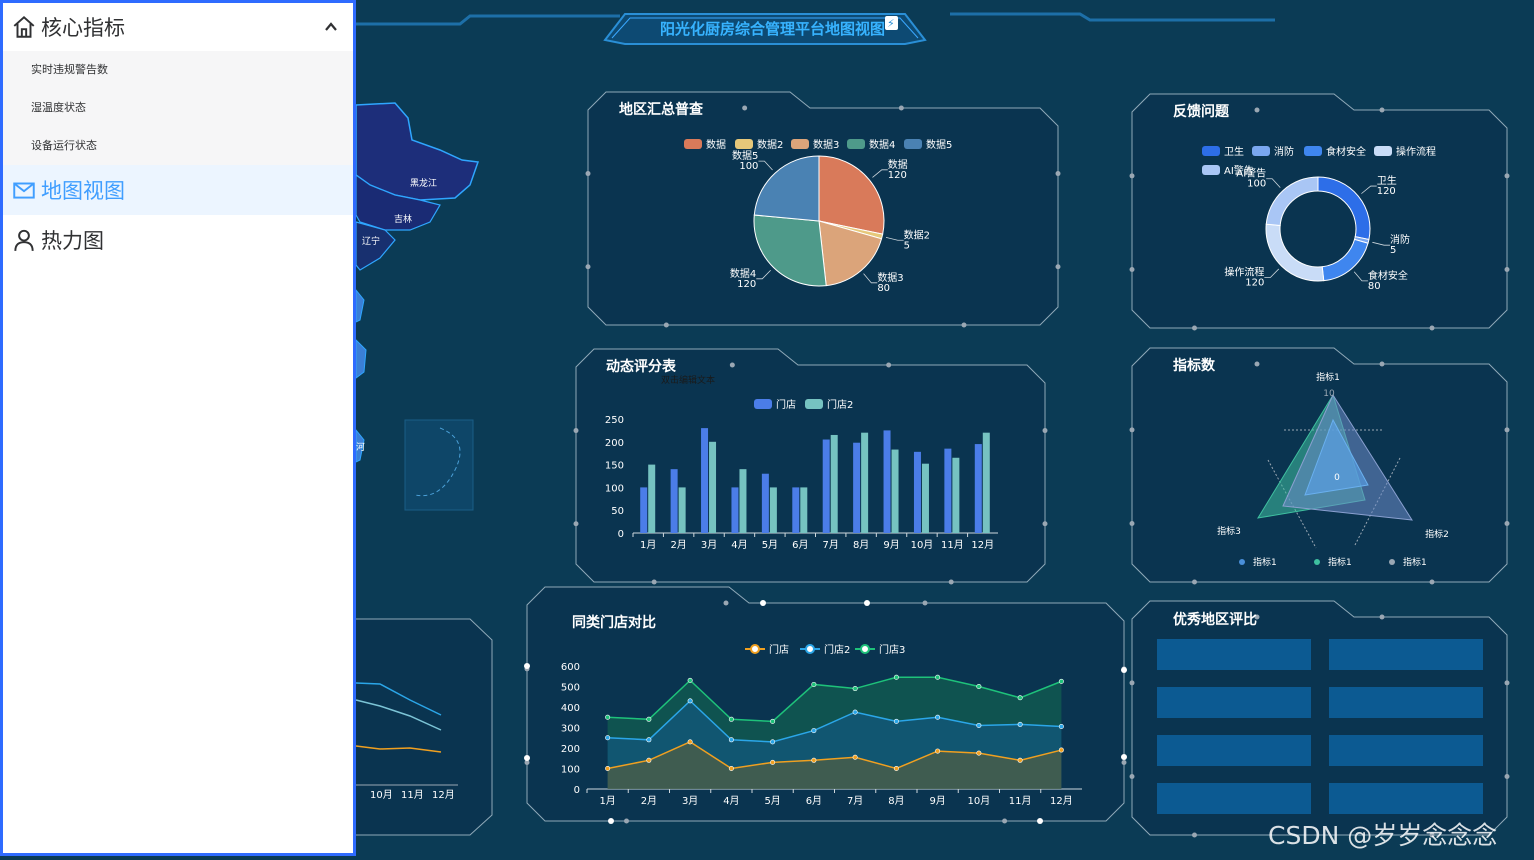 This screenshot has height=860, width=1534. What do you see at coordinates (69, 69) in the screenshot?
I see `submenu-item-violation-alerts: 实时违规警告数` at bounding box center [69, 69].